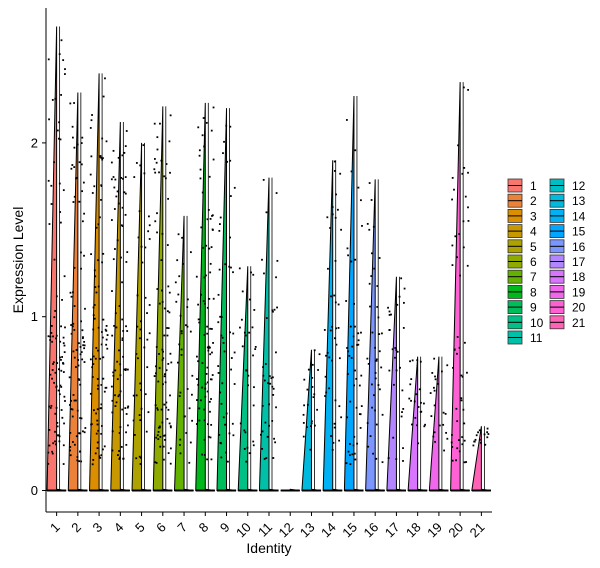 The width and height of the screenshot is (600, 568). Describe the element at coordinates (18, 260) in the screenshot. I see `y-axis-label: Expression Level` at that location.